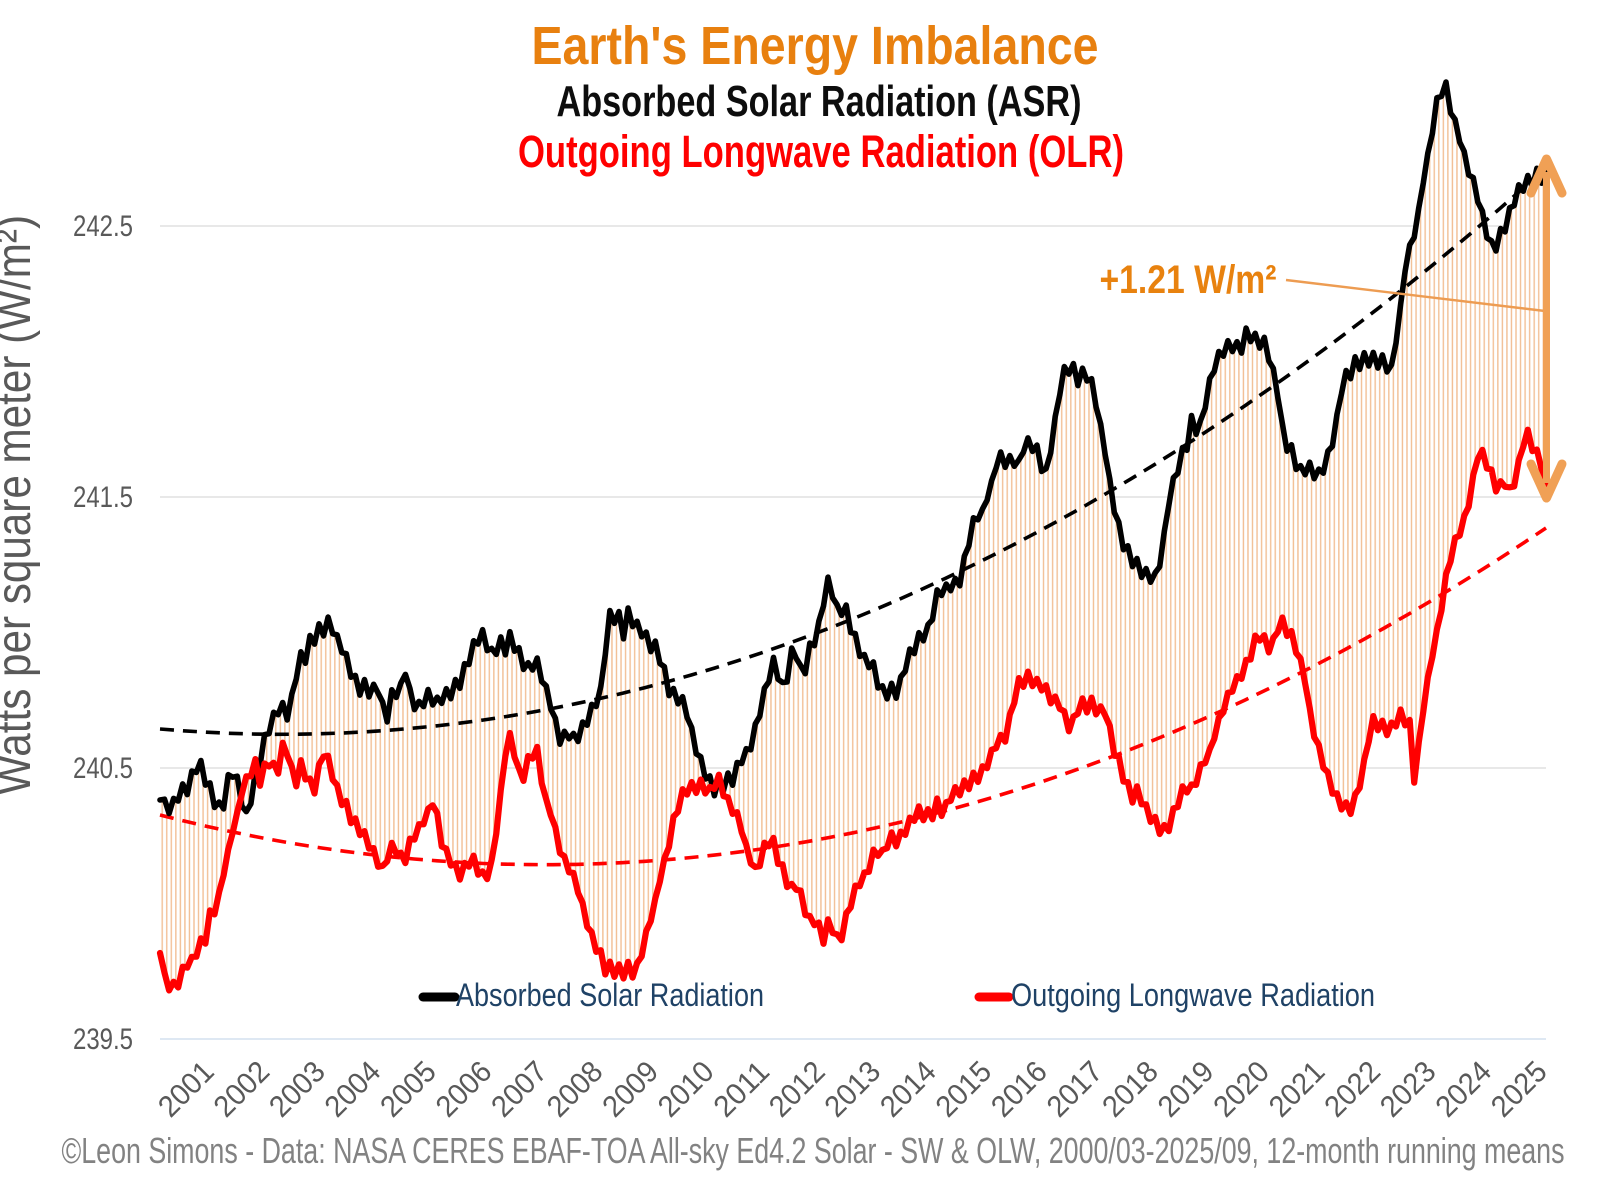 The height and width of the screenshot is (1185, 1600). I want to click on svg-text: 239.5, so click(103, 1039).